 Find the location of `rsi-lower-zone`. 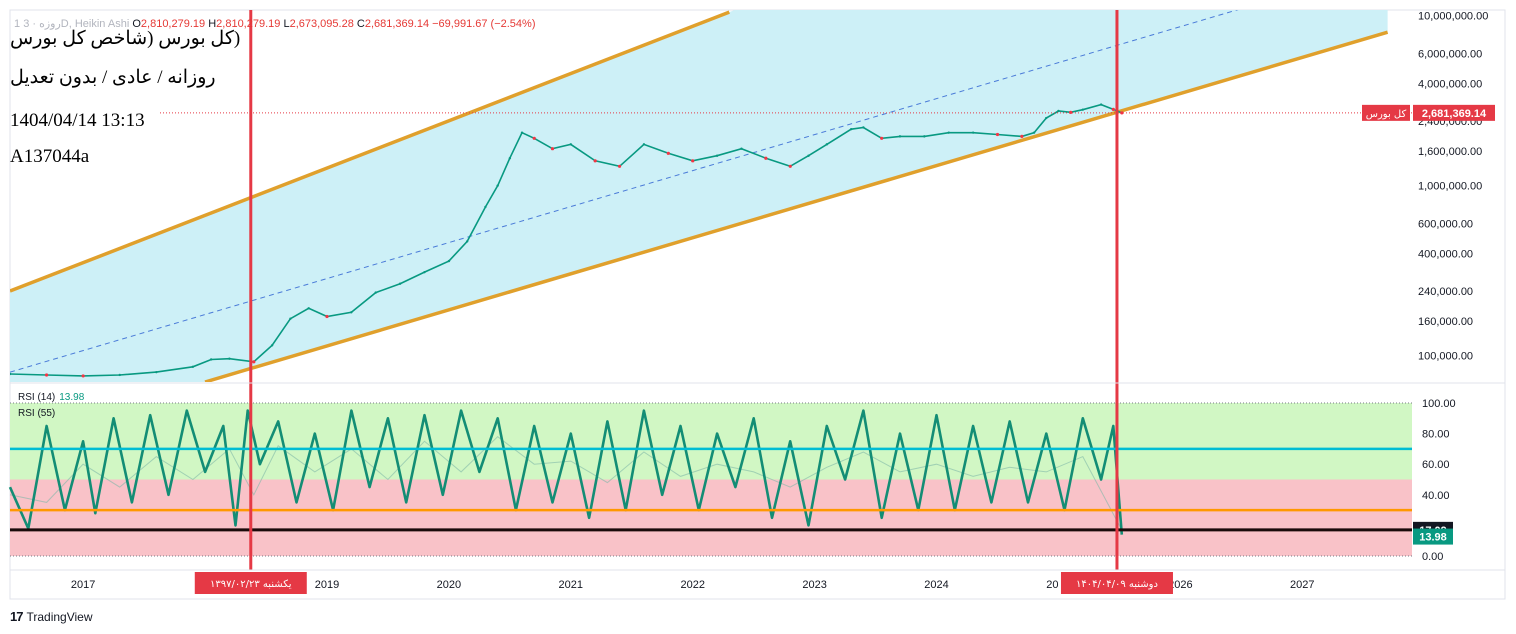

rsi-lower-zone is located at coordinates (711, 517).